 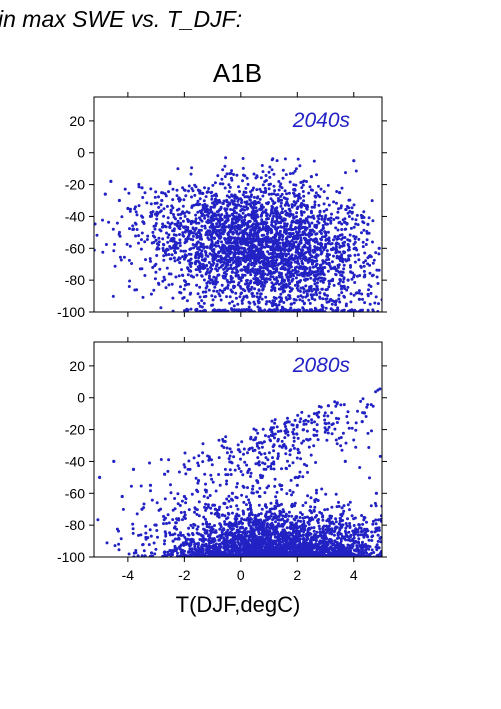 I want to click on point-cloud, so click(x=239, y=472).